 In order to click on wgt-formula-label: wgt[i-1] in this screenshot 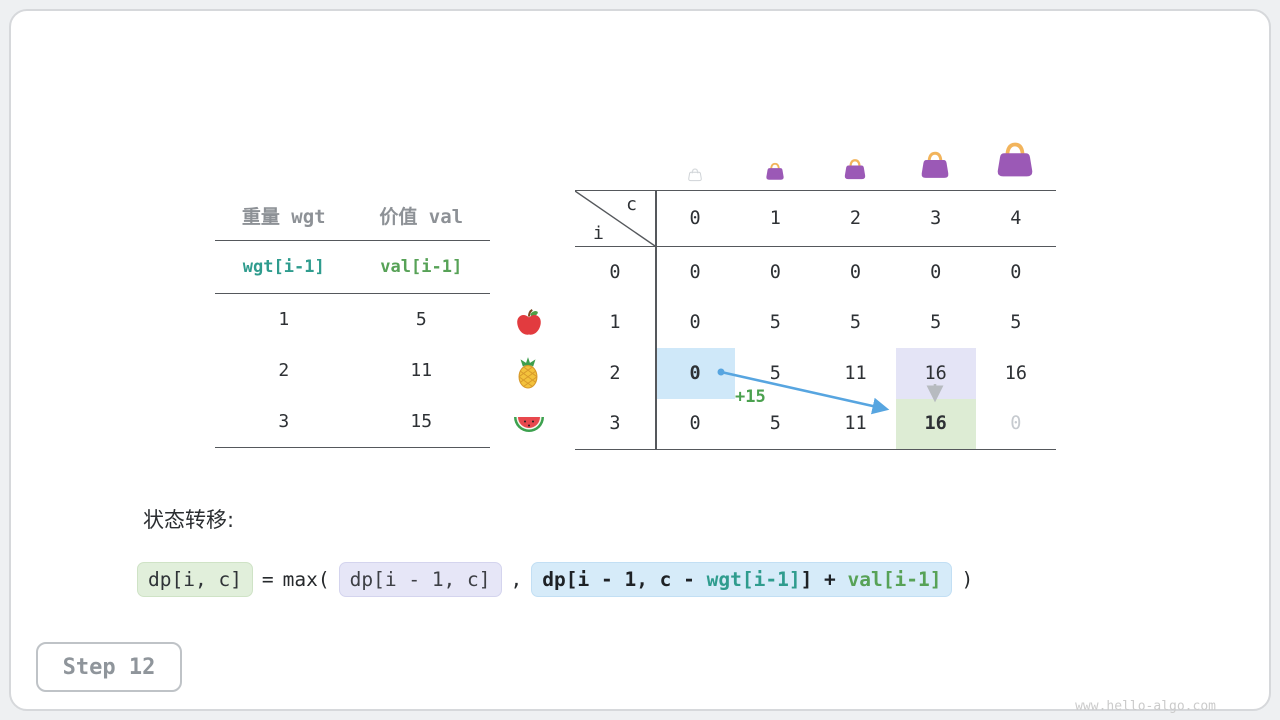, I will do `click(283, 267)`.